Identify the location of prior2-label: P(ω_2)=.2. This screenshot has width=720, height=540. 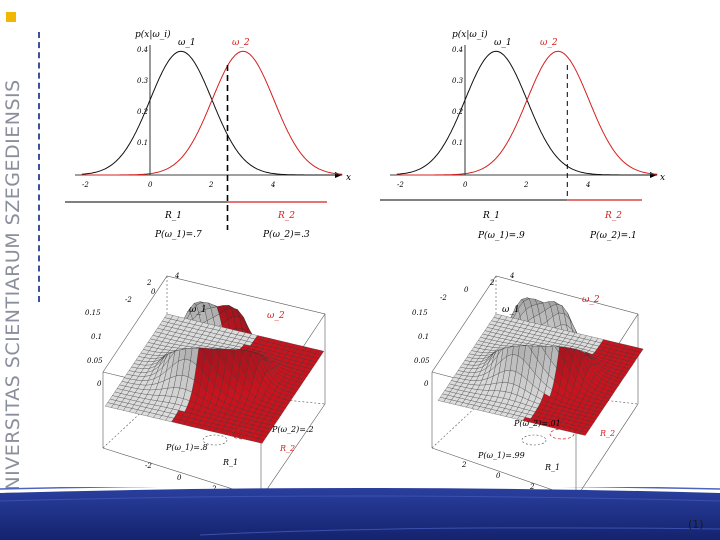
(292, 429).